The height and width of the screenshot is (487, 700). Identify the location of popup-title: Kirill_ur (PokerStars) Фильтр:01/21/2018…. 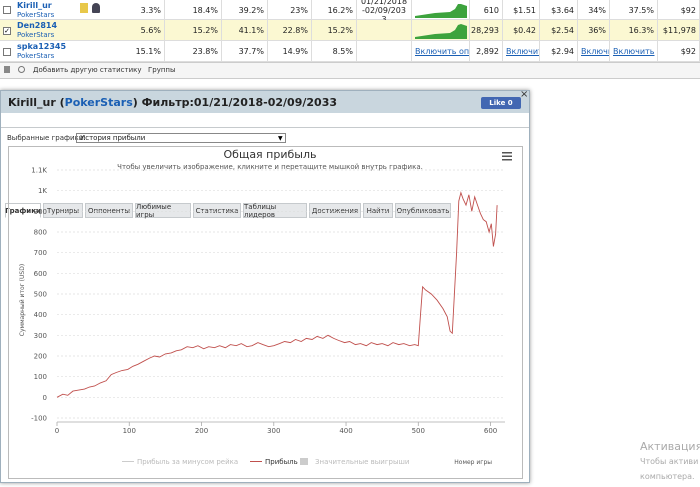
(172, 102).